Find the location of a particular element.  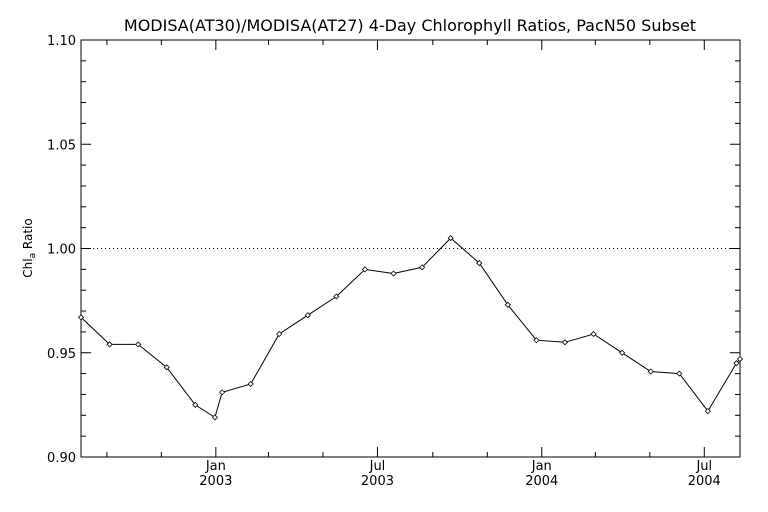

svg-text: Chla Ratio is located at coordinates (29, 247).